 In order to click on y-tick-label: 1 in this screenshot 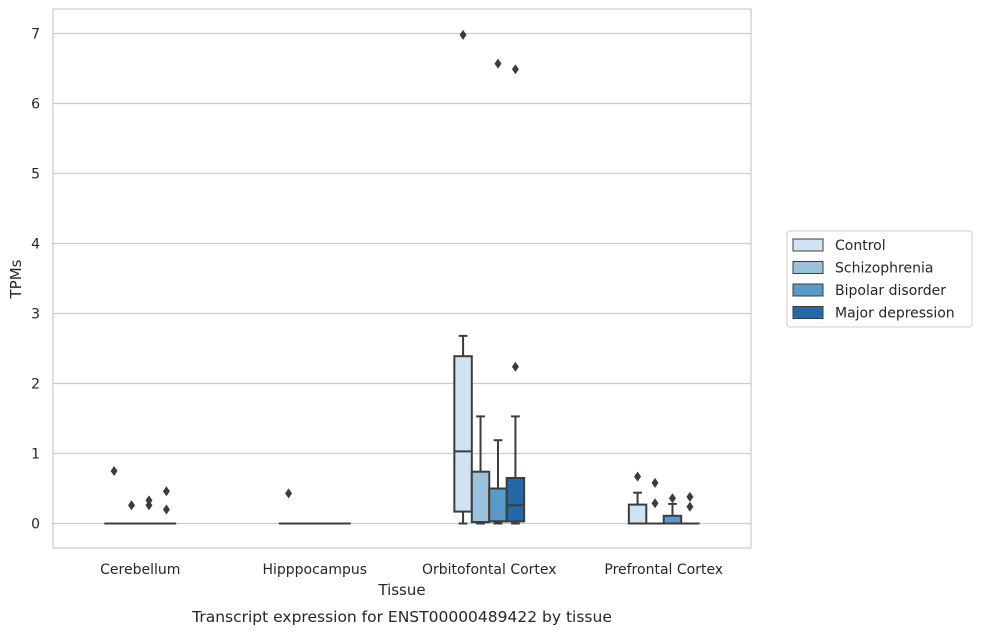, I will do `click(35, 455)`.